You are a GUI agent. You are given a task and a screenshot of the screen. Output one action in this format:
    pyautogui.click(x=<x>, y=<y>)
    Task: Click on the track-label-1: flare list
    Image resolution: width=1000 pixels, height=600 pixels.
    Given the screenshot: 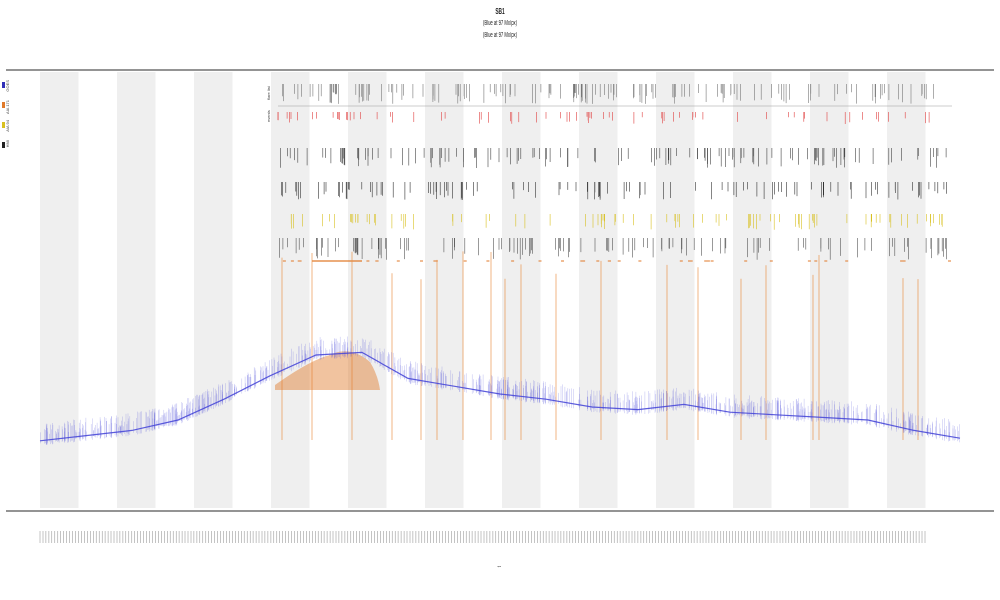 What is the action you would take?
    pyautogui.click(x=268, y=92)
    